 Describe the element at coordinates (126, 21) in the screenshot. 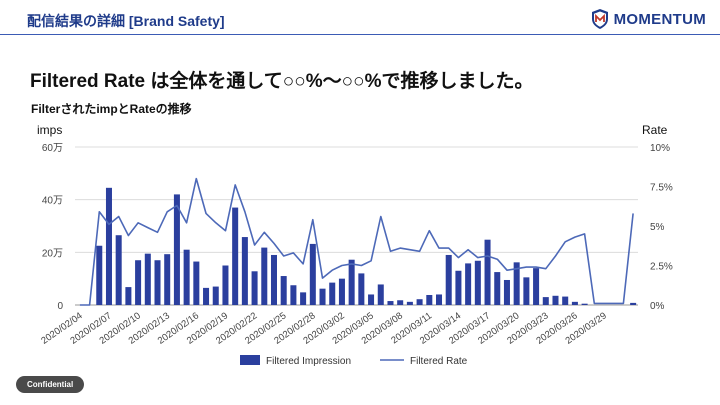

I see `page-title: 配信結果の詳細 [Brand Safety]` at that location.